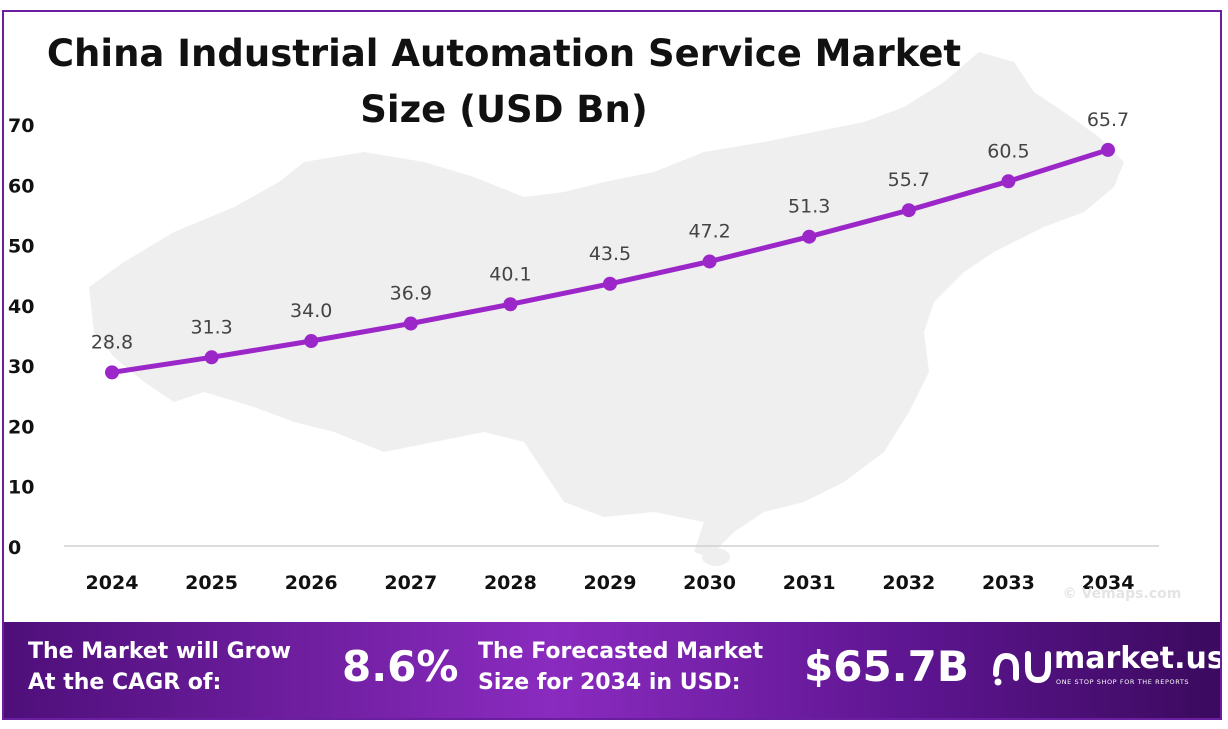  Describe the element at coordinates (716, 557) in the screenshot. I see `map-island-shape` at that location.